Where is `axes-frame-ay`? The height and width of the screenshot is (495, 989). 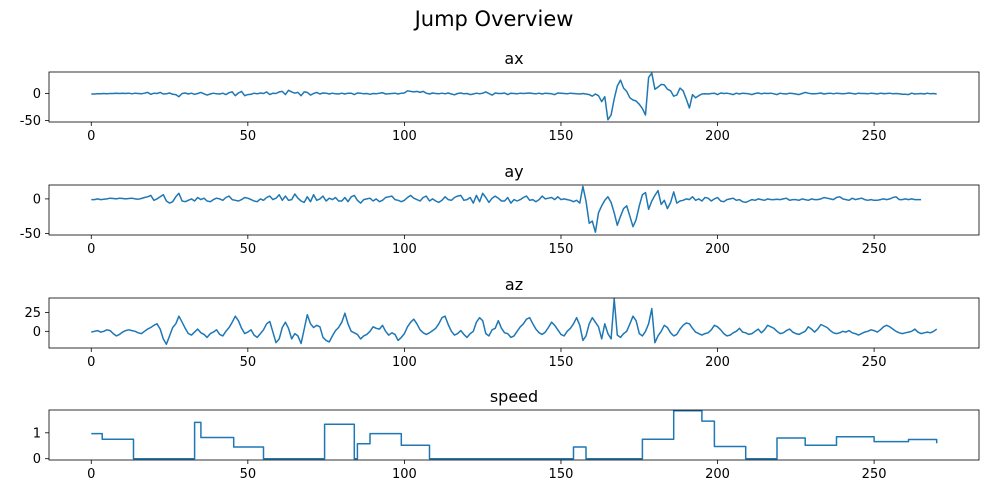 axes-frame-ay is located at coordinates (514, 210).